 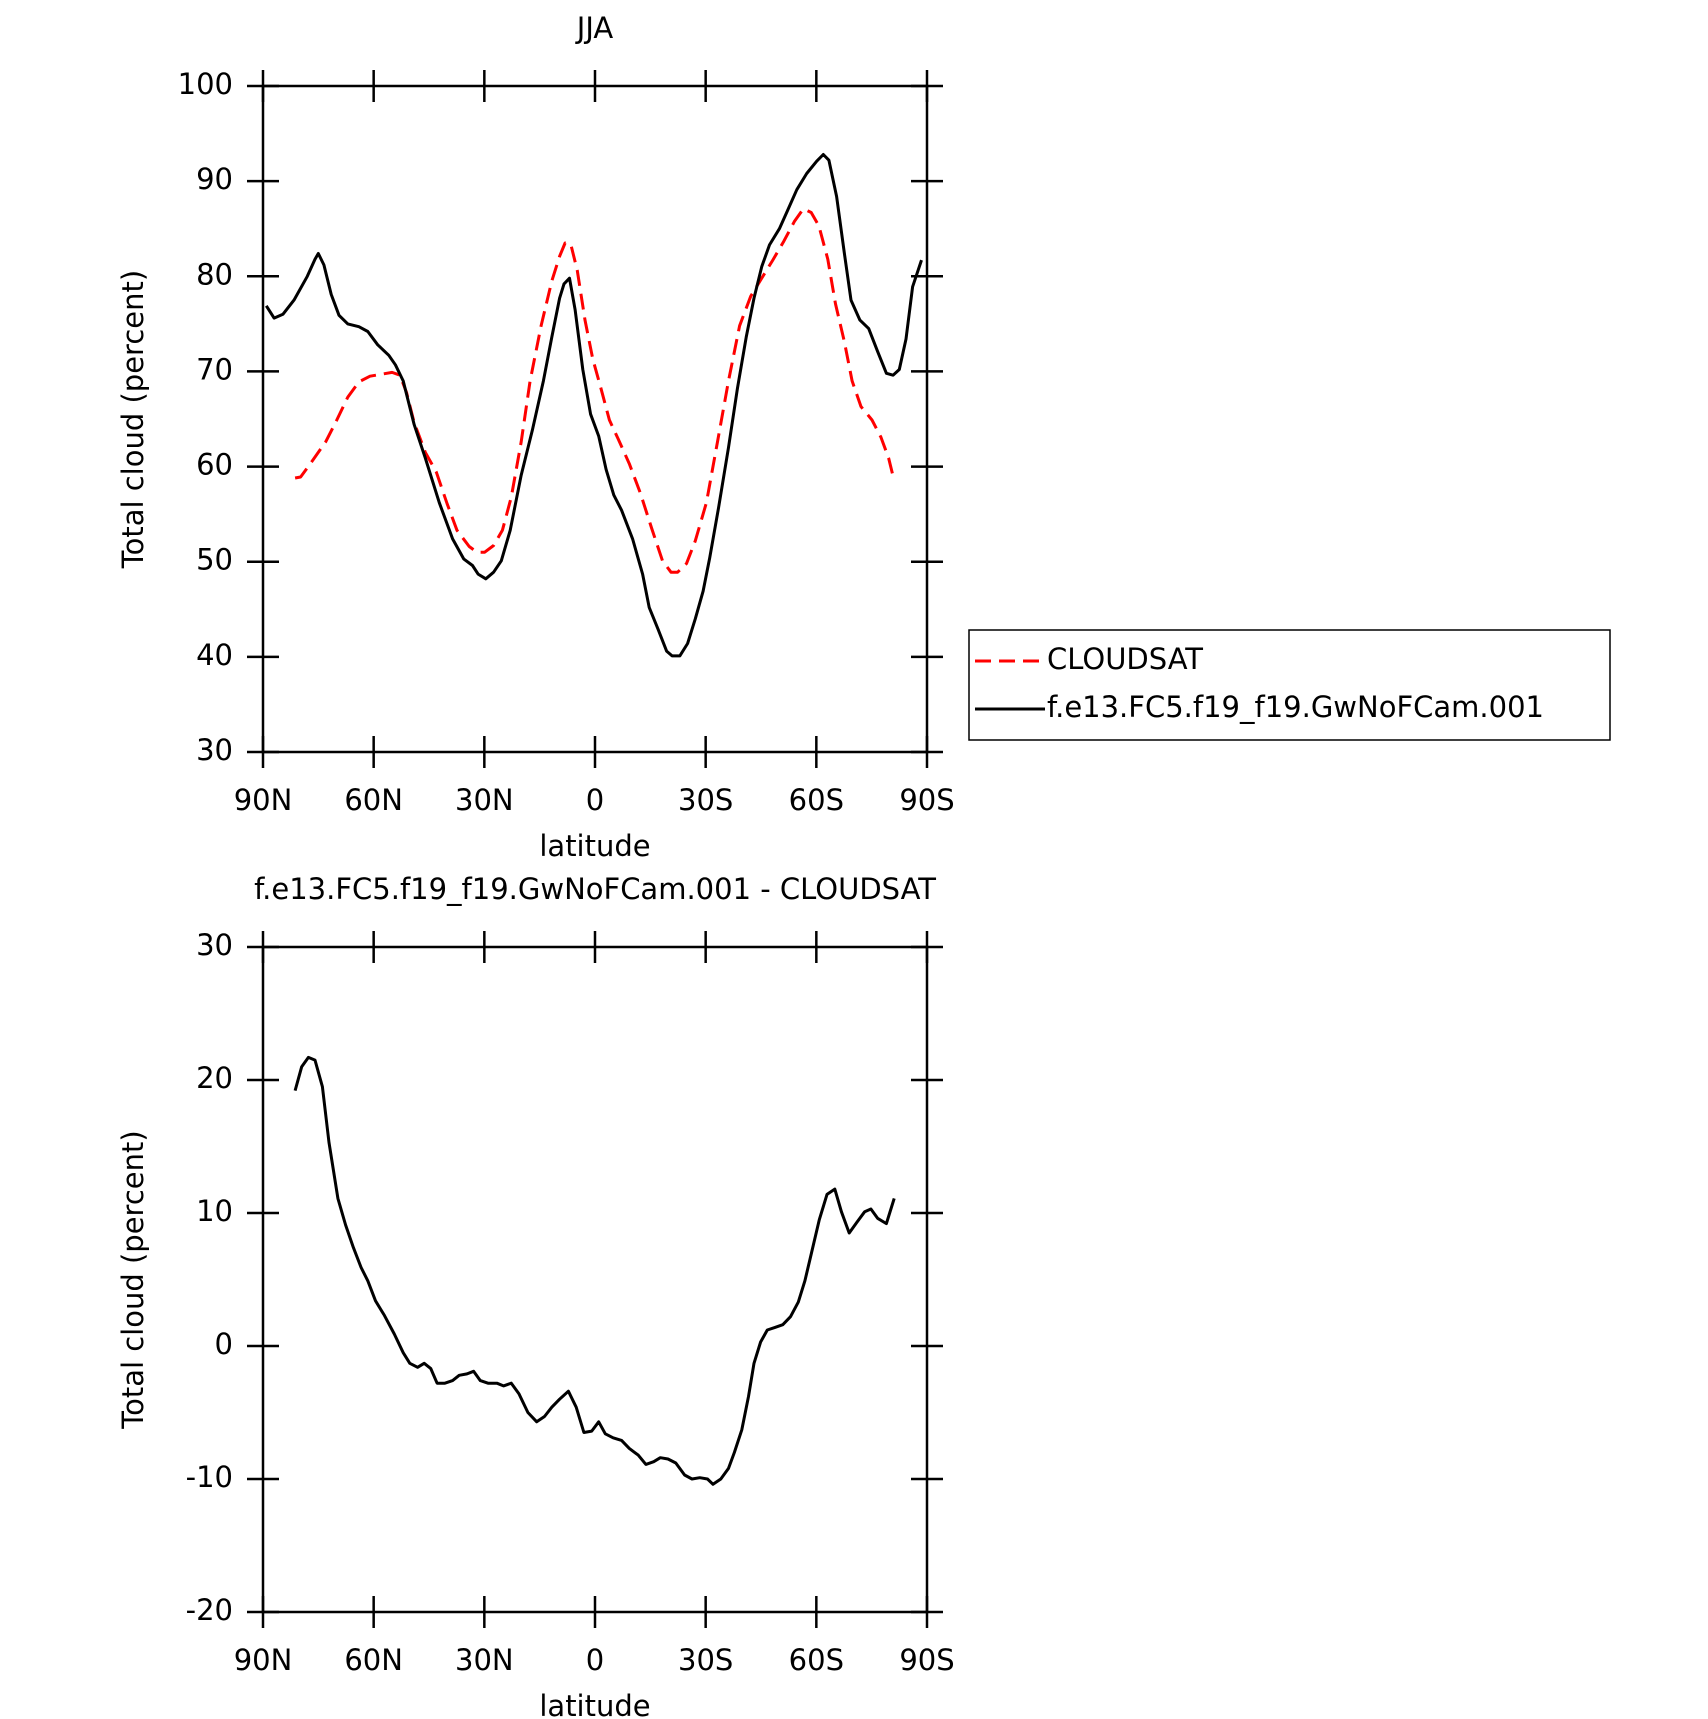 I want to click on y-tick-label: 0, so click(x=224, y=1344).